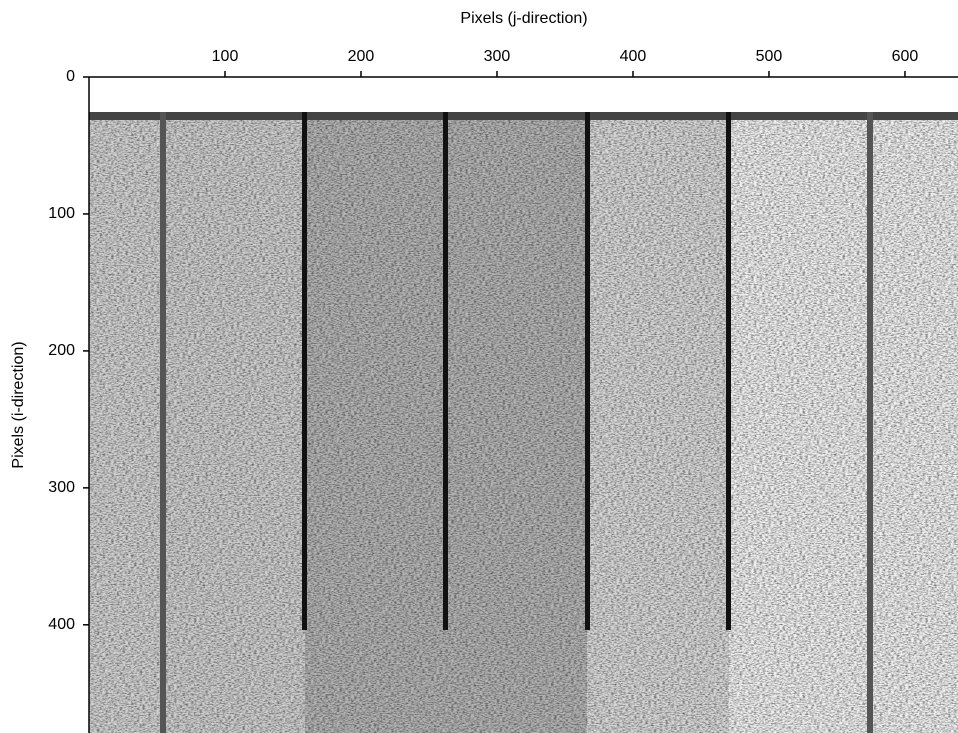 The image size is (958, 733). I want to click on y-tick-label: 400, so click(61, 624).